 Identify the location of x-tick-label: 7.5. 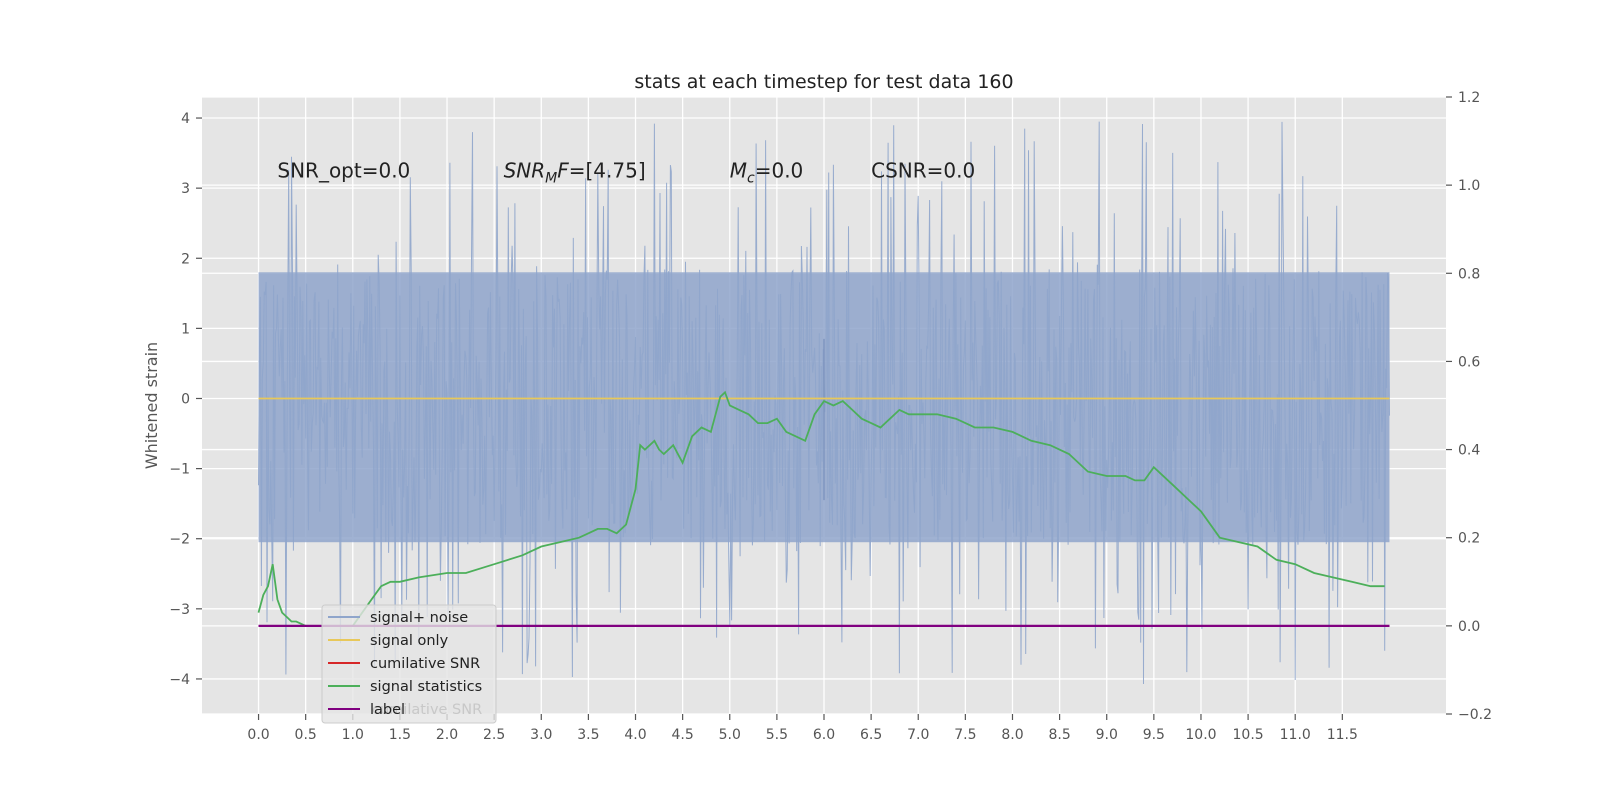
(965, 735).